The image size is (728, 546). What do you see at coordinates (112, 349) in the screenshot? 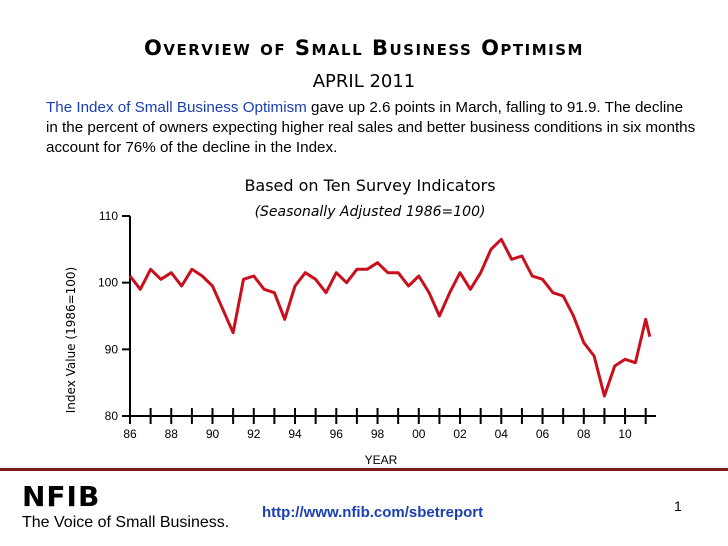
I see `y-tick-label: 90` at bounding box center [112, 349].